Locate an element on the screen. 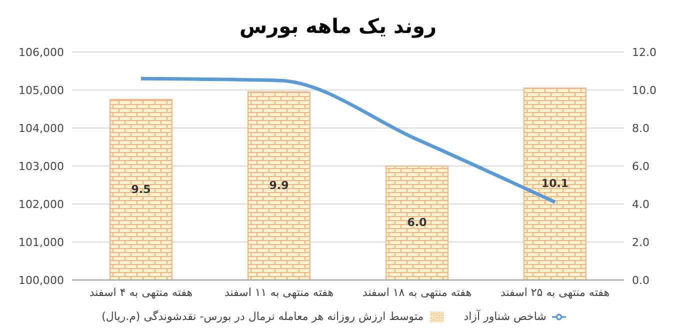 The height and width of the screenshot is (332, 676). y2-tick-label: 10.0 is located at coordinates (644, 90).